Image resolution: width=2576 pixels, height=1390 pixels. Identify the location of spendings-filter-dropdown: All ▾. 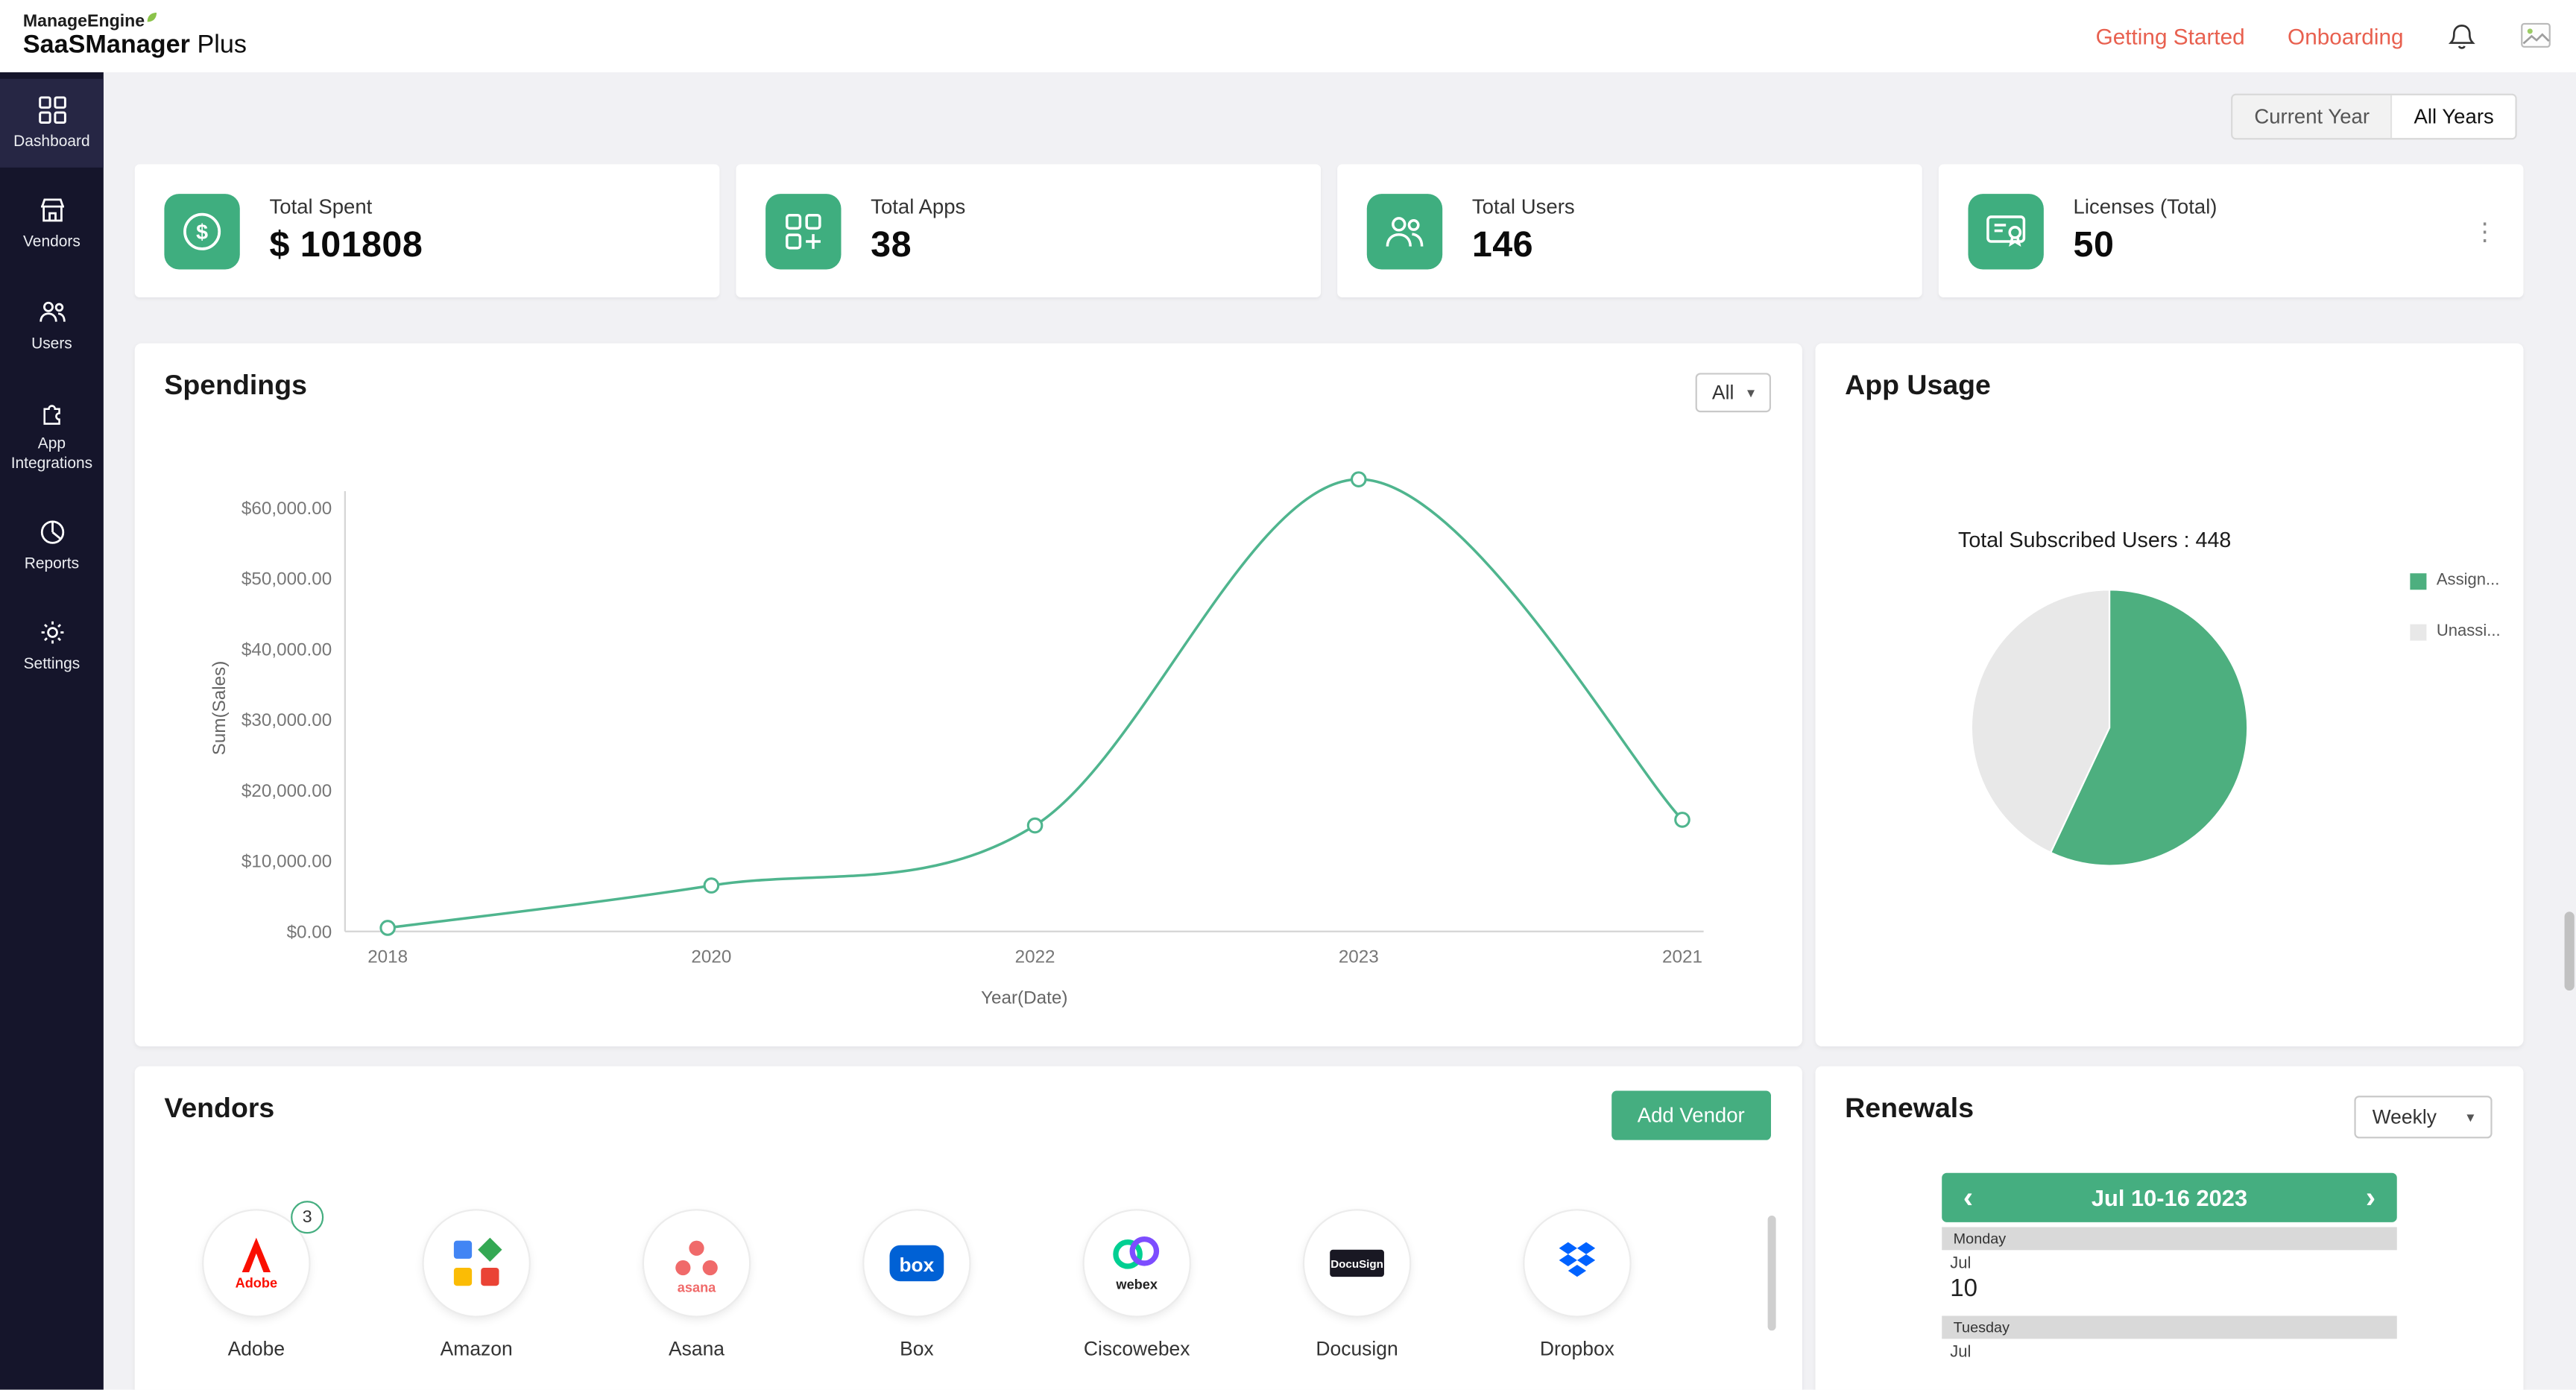
(1733, 393).